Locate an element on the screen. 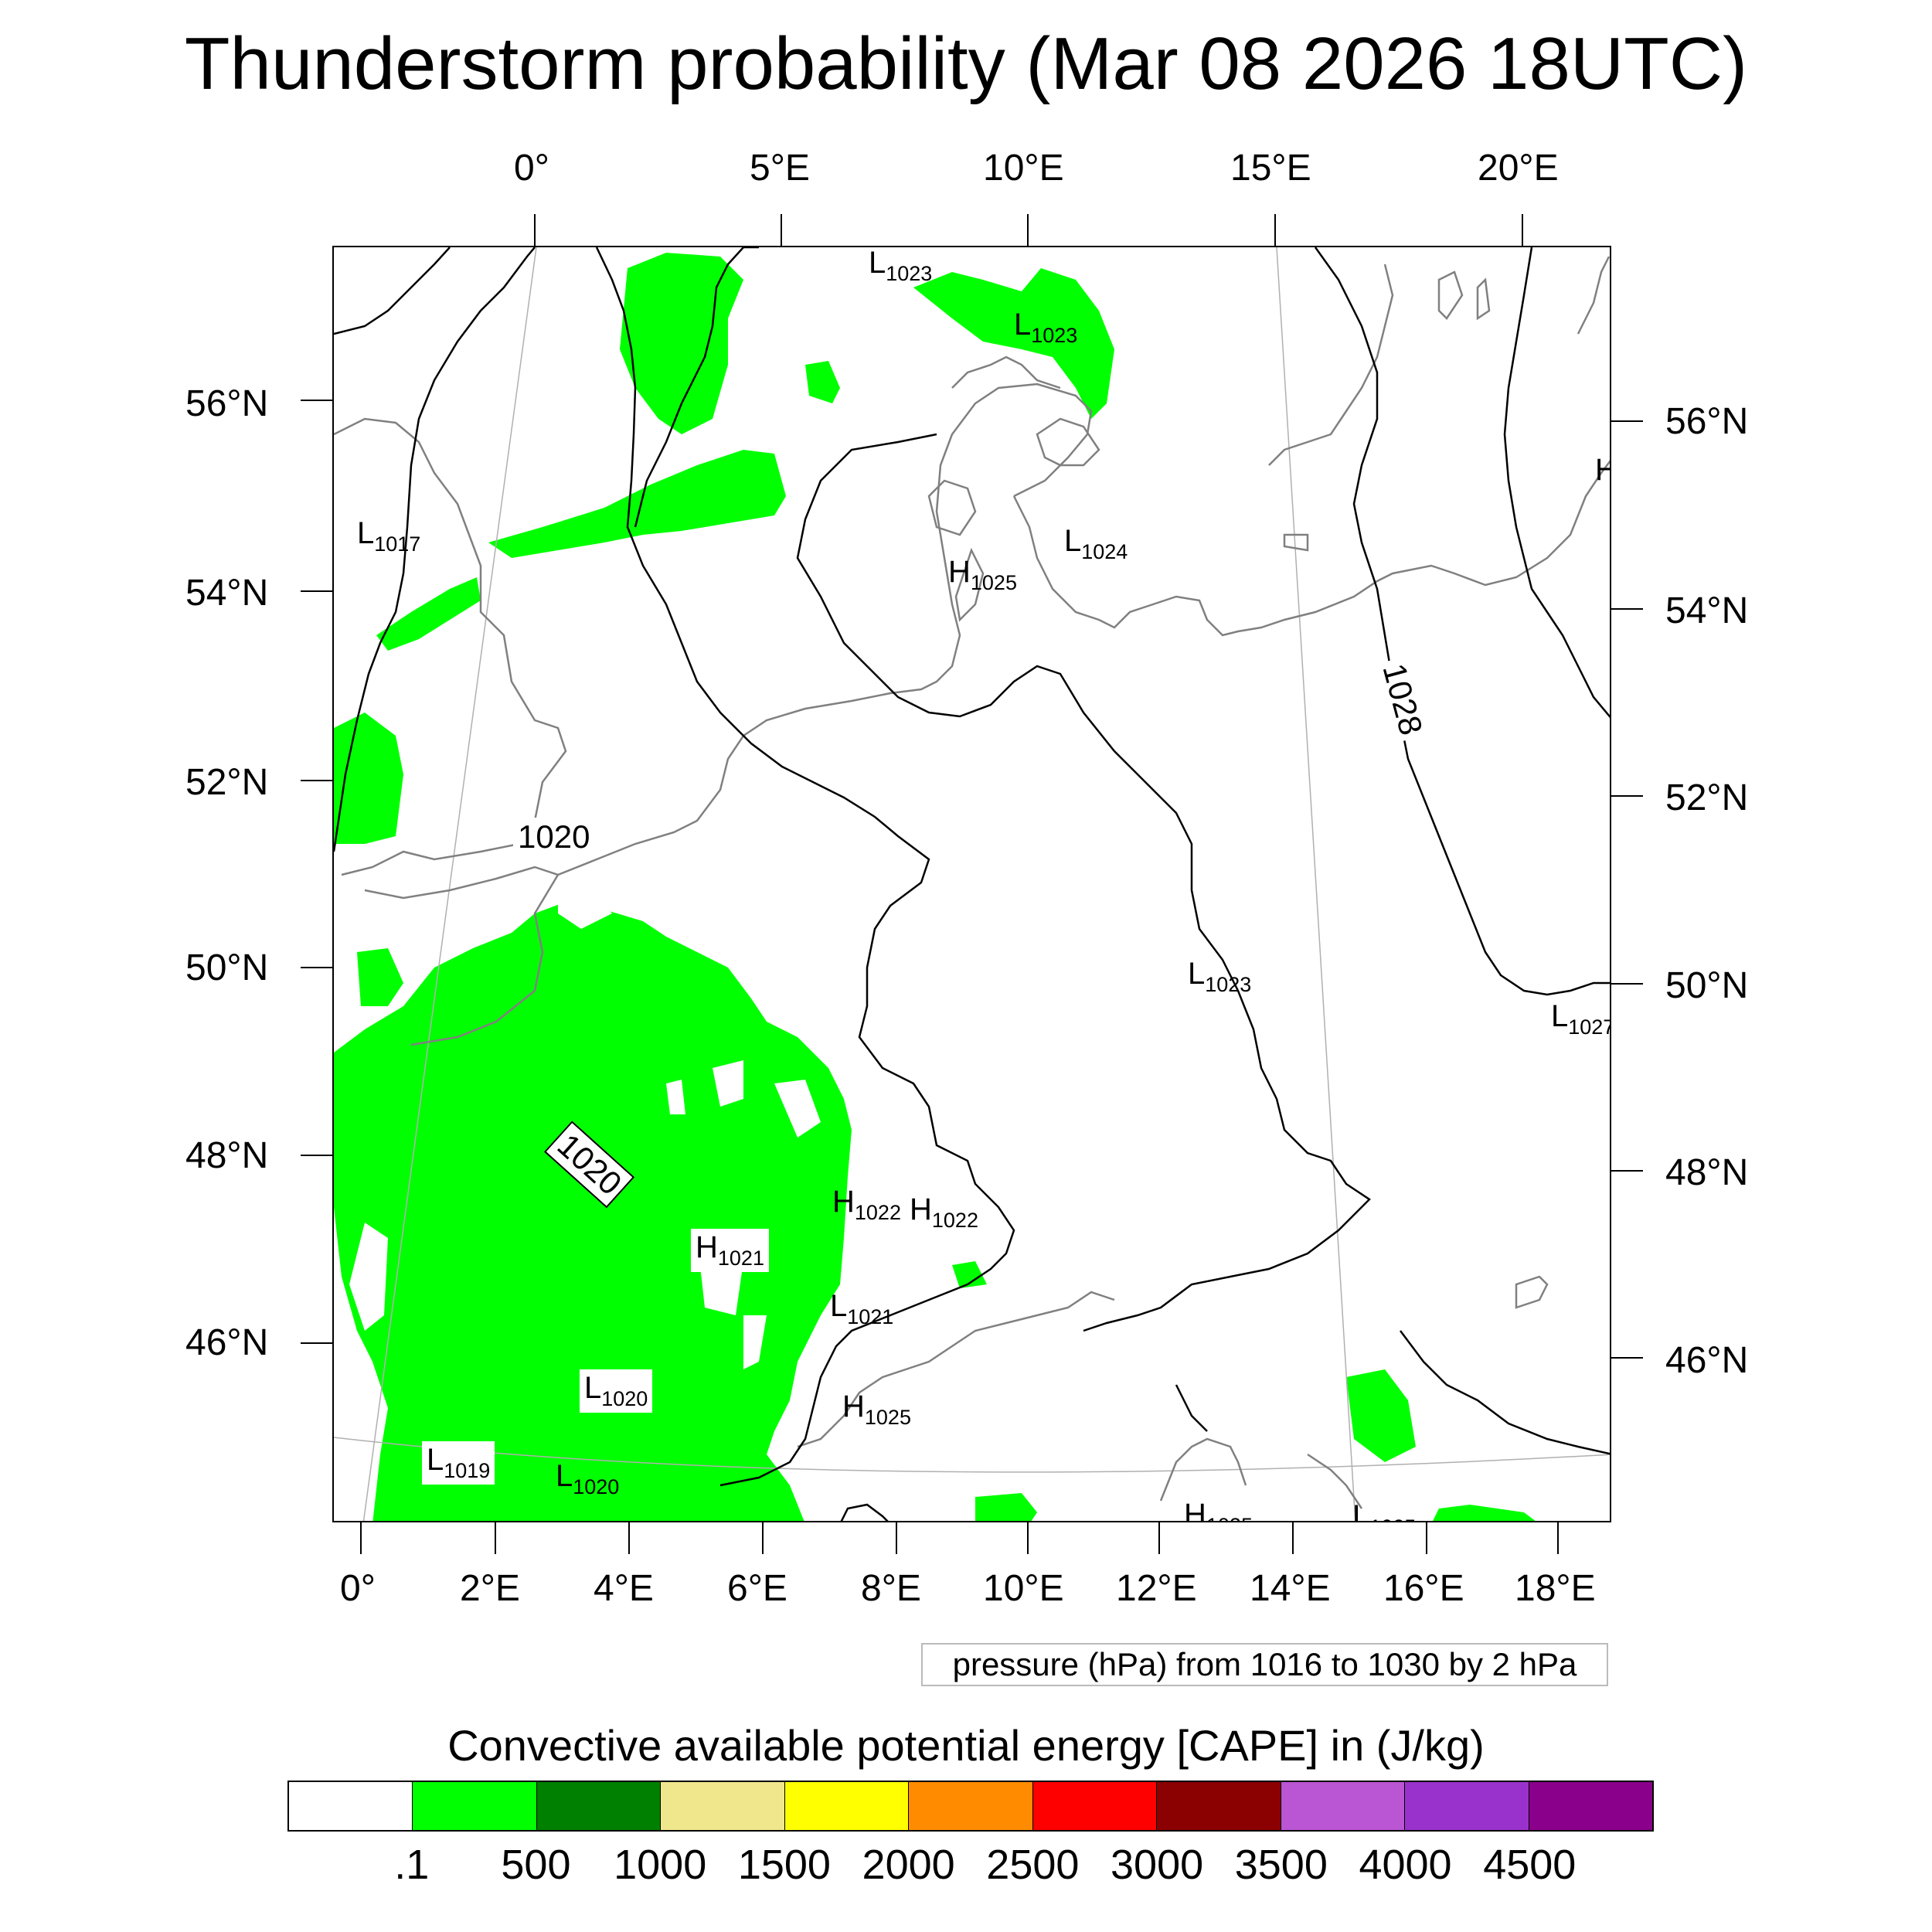 This screenshot has height=1932, width=1932. left-lat-label: 48°N is located at coordinates (227, 1156).